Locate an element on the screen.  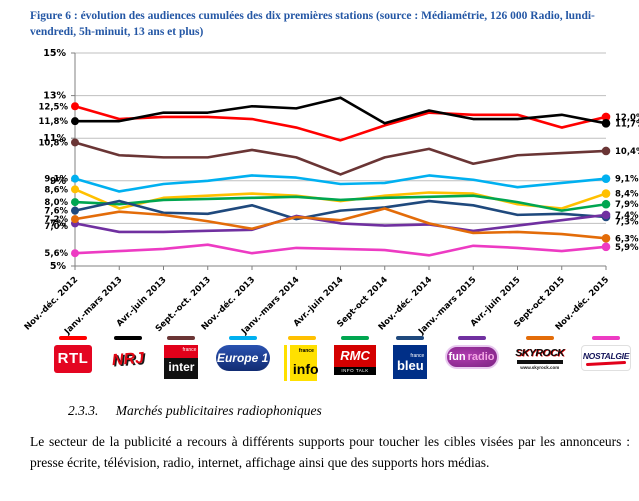
rtl-logo: RTL is located at coordinates (73, 358).